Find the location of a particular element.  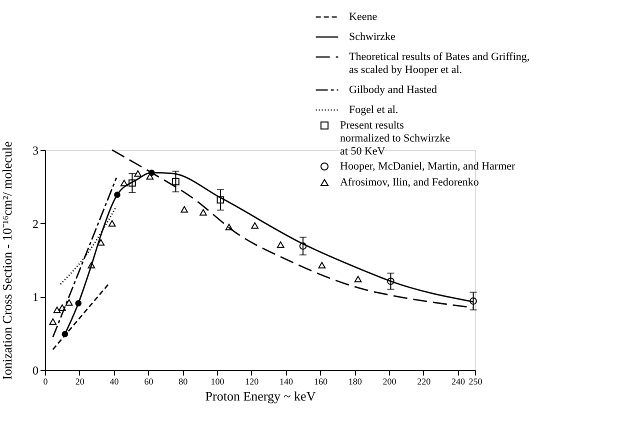

x-tick-label: 240 is located at coordinates (459, 381).